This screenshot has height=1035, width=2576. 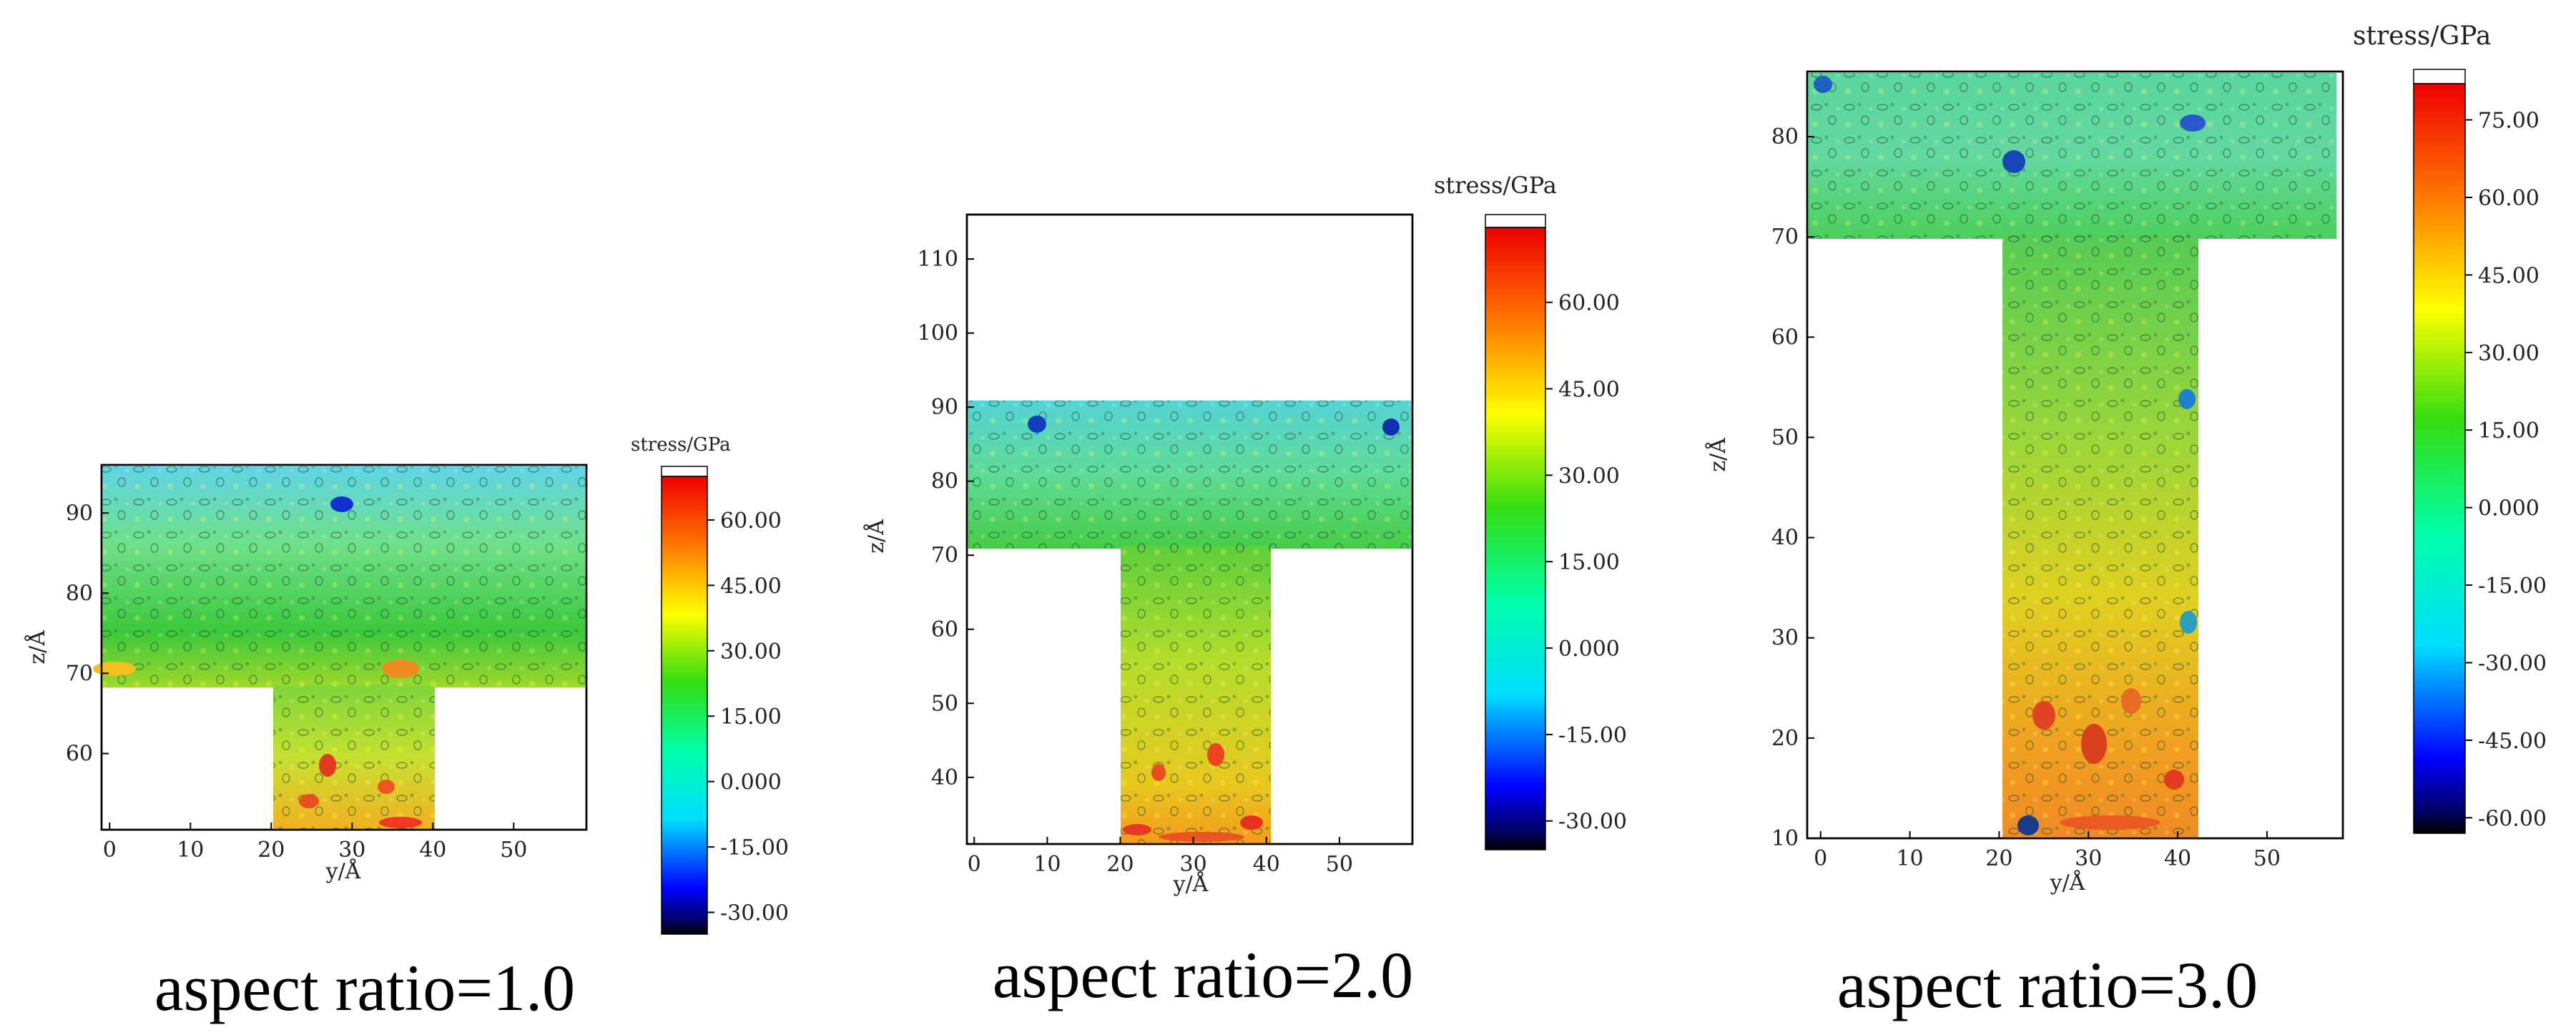 I want to click on caption: aspect ratio=3.0, so click(x=2048, y=984).